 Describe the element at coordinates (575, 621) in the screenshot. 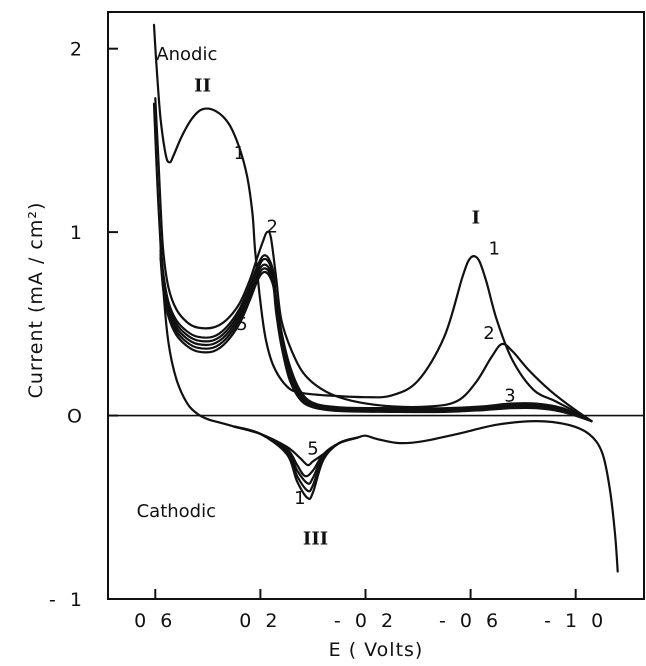

I see `x-tick-label: - 1 0` at that location.